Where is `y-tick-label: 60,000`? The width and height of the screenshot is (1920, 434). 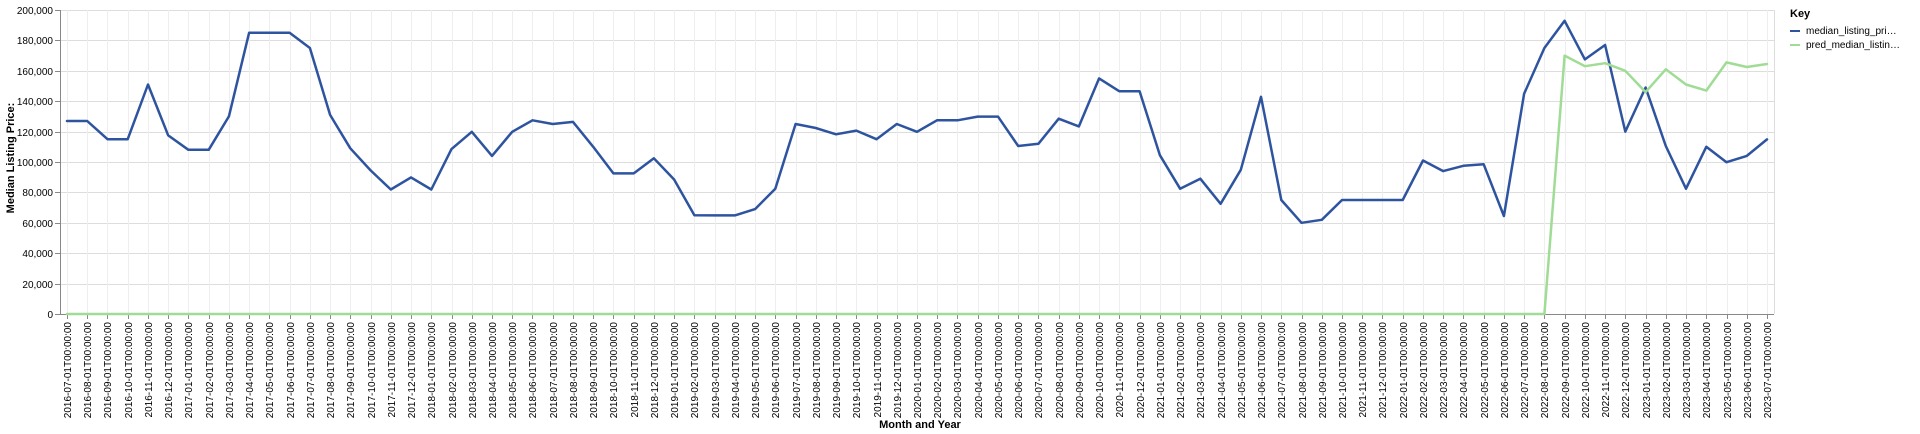 y-tick-label: 60,000 is located at coordinates (37, 224).